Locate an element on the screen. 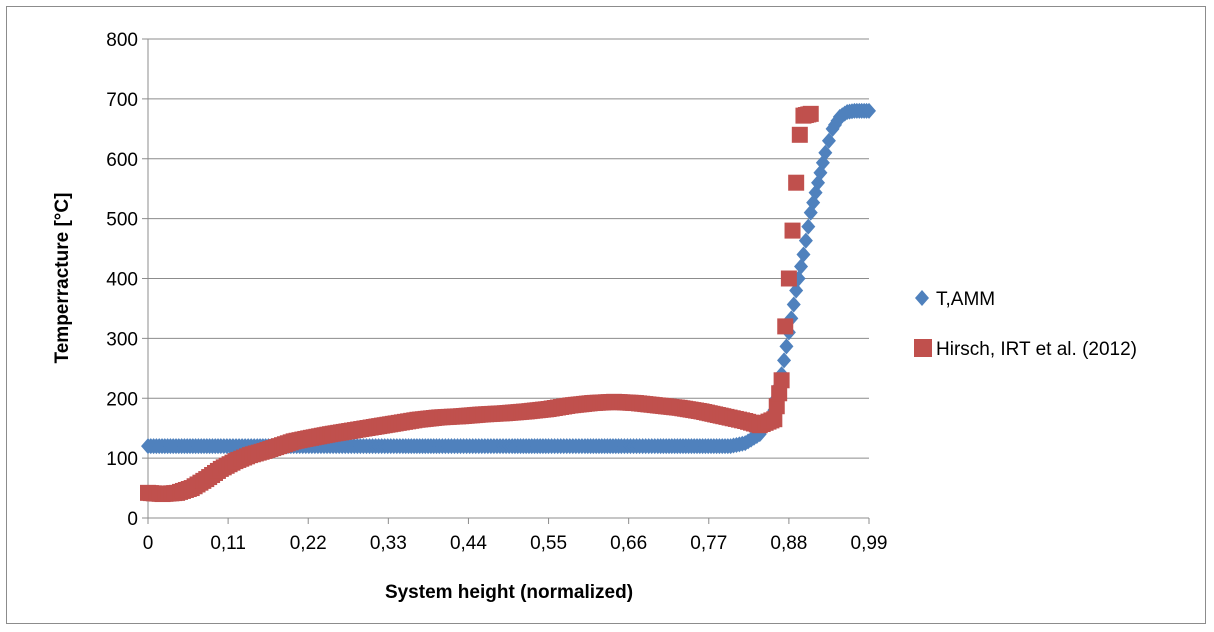  x-tick-label: 0,88 is located at coordinates (788, 543).